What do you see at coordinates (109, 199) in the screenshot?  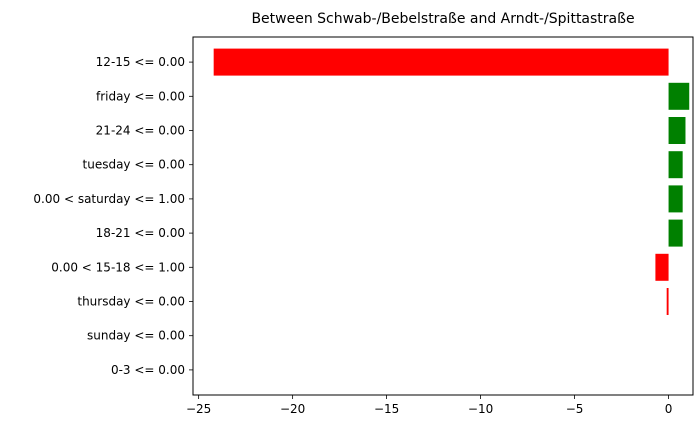 I see `y-tick-label: 0.00 < saturday <= 1.00` at bounding box center [109, 199].